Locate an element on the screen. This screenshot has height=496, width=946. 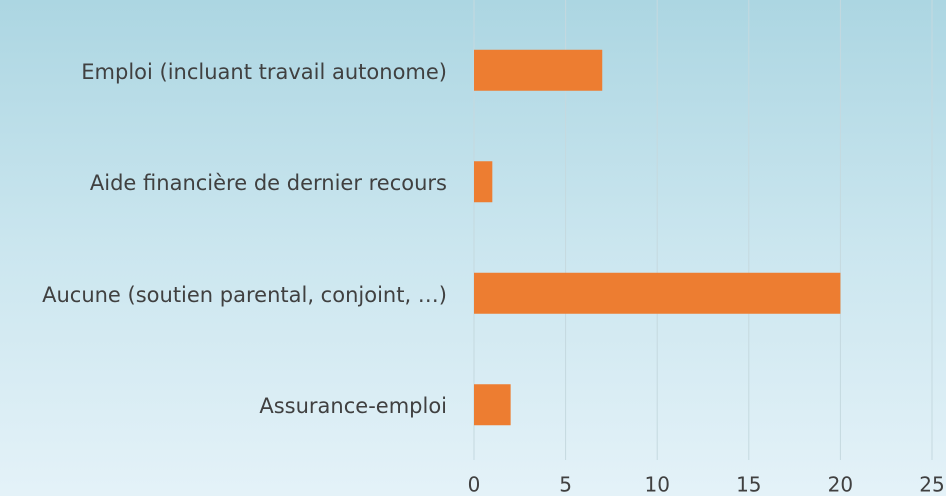
x-tick-label: 20 is located at coordinates (840, 484).